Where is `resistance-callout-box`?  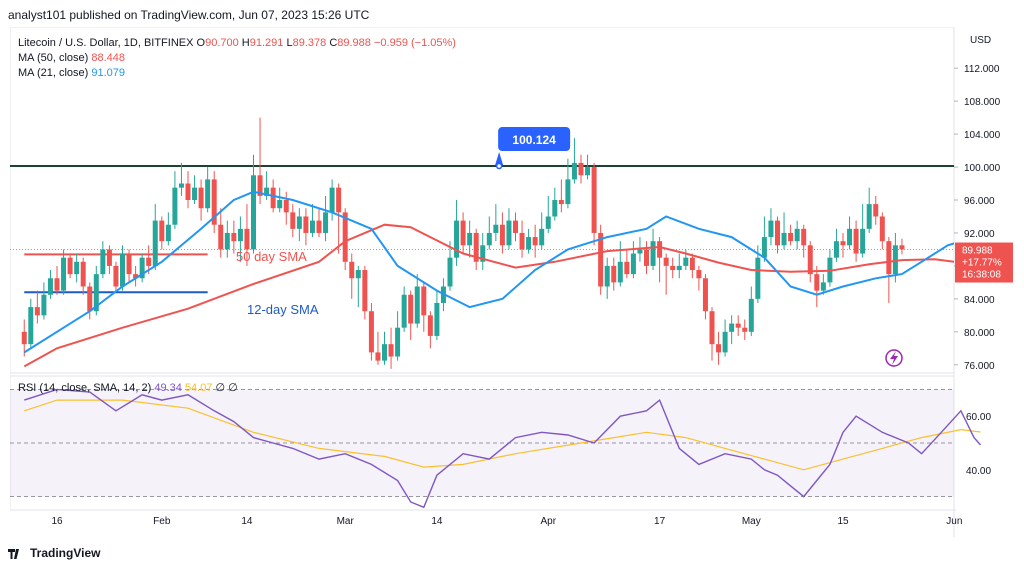 resistance-callout-box is located at coordinates (534, 139).